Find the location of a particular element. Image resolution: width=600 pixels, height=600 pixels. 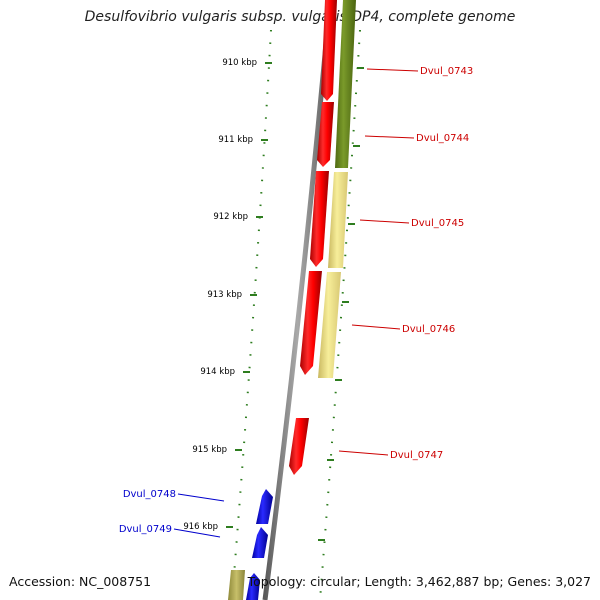

inner-tick-track is located at coordinates (340, 314).